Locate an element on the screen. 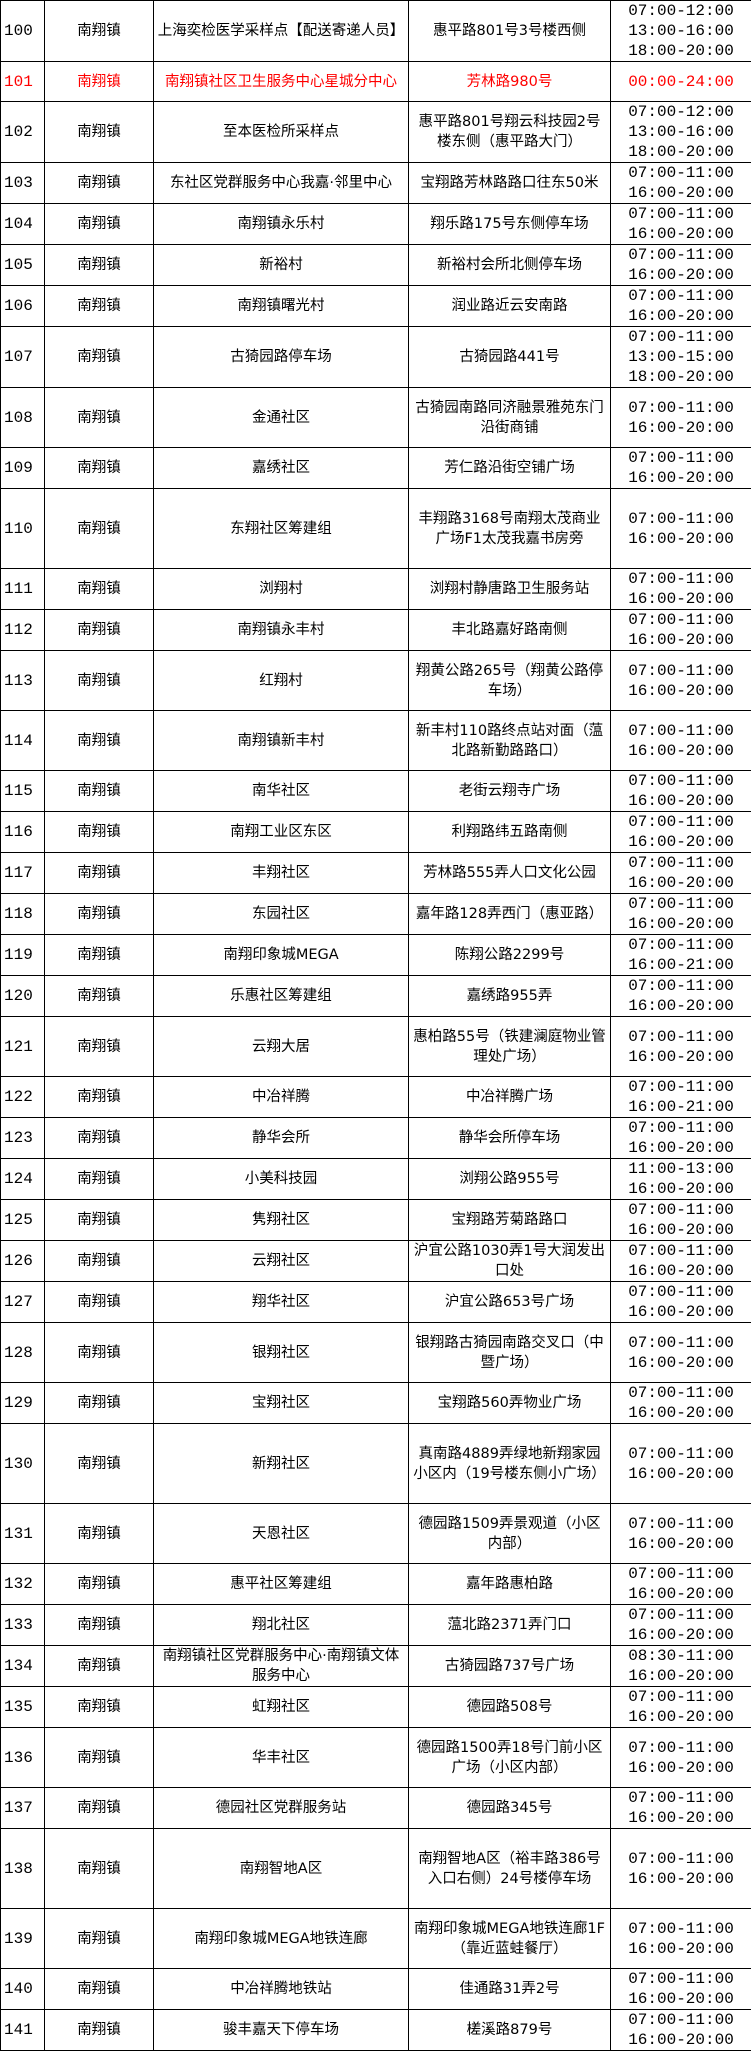 This screenshot has height=2051, width=751. site-name-cell: 东社区党群服务中心我嘉·邻里中心 is located at coordinates (281, 183).